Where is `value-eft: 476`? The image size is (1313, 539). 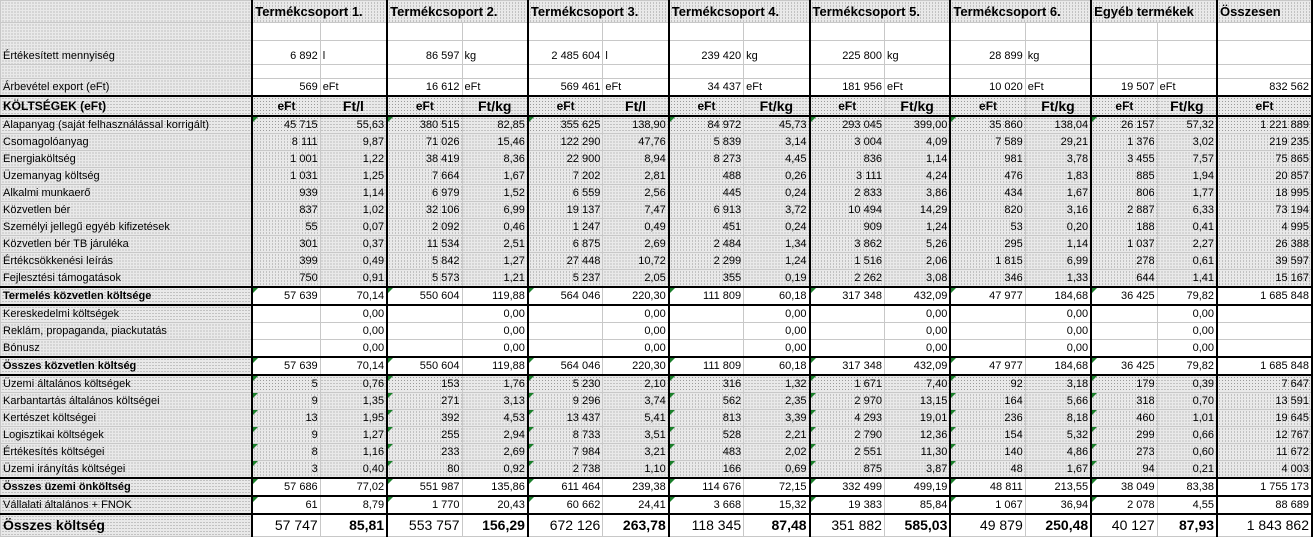
value-eft: 476 is located at coordinates (987, 176).